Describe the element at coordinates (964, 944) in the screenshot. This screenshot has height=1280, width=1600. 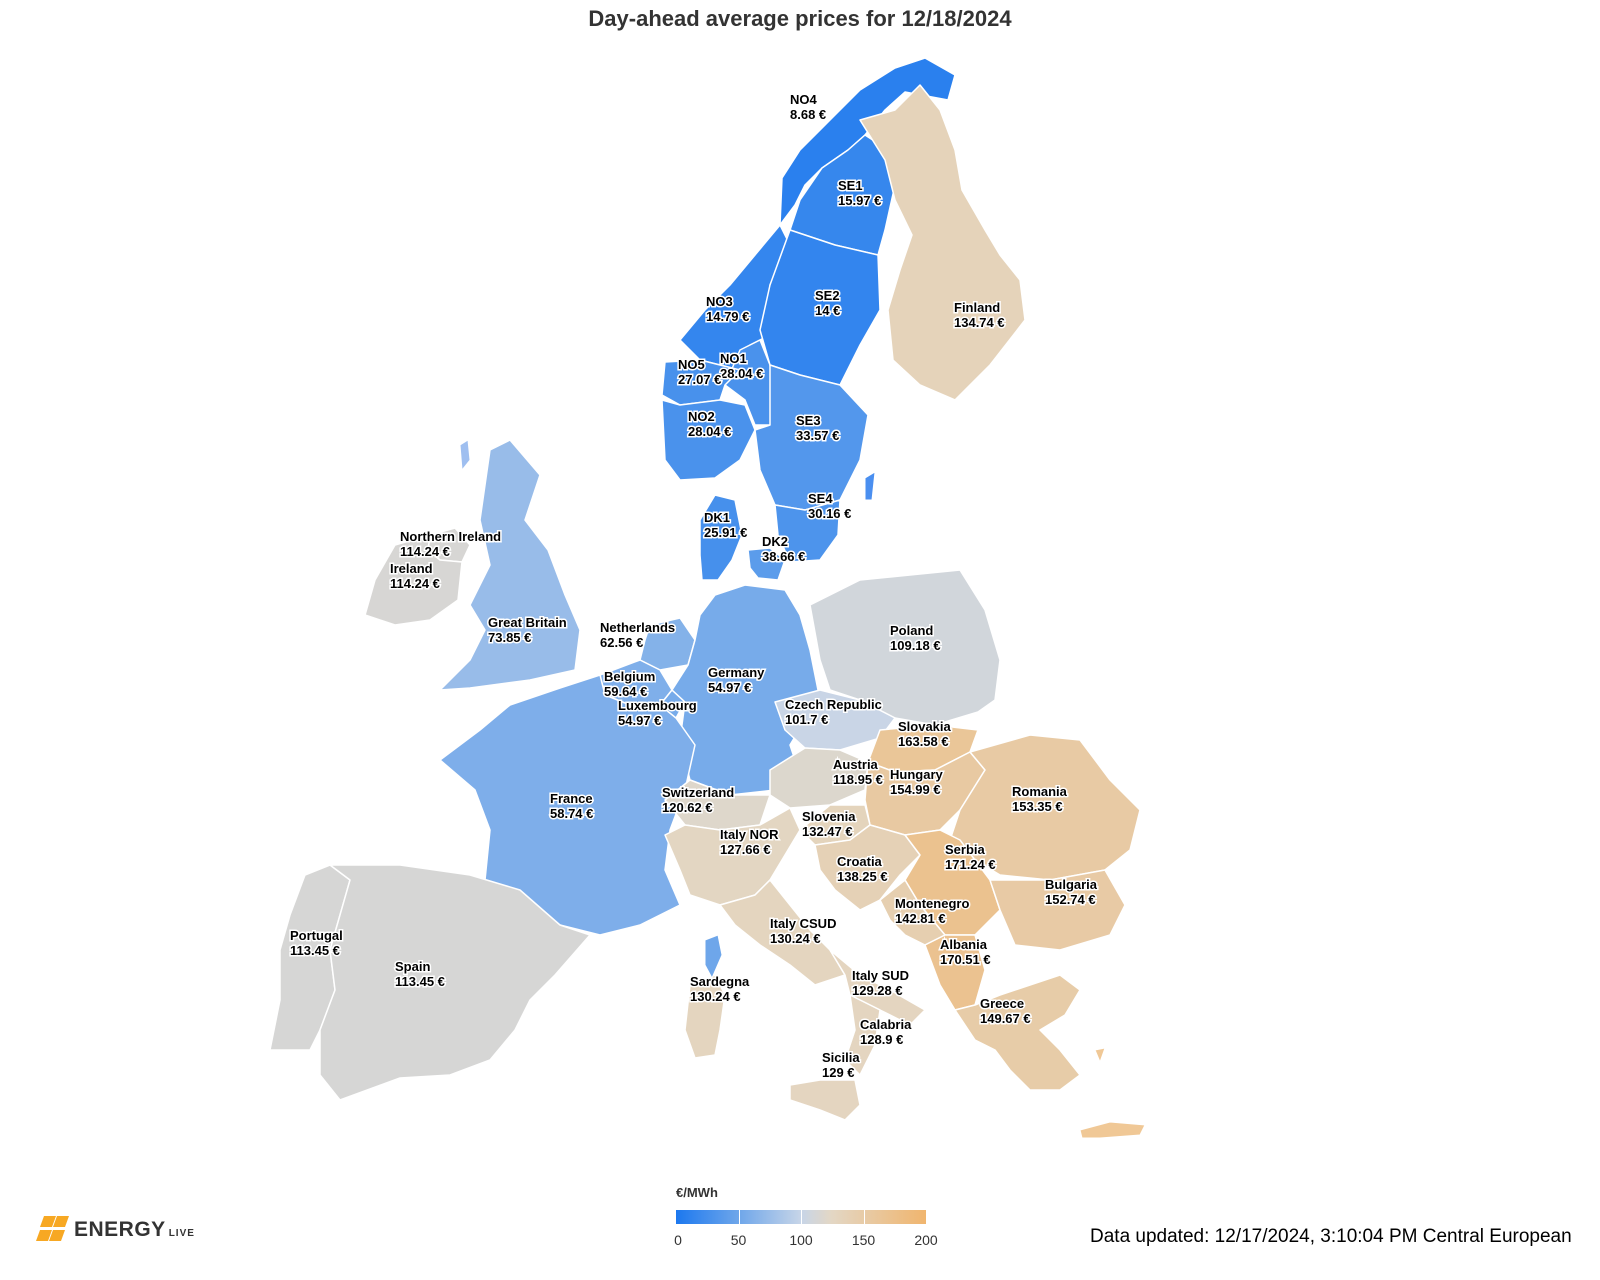
I see `region-label-albania: Albania` at that location.